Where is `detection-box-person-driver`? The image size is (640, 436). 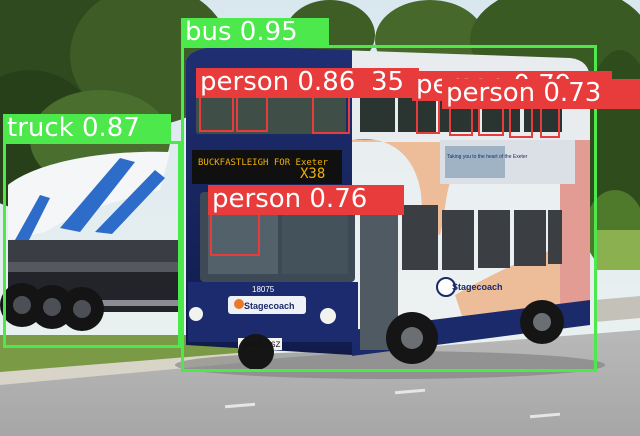
detection-box-person-driver is located at coordinates (235, 234).